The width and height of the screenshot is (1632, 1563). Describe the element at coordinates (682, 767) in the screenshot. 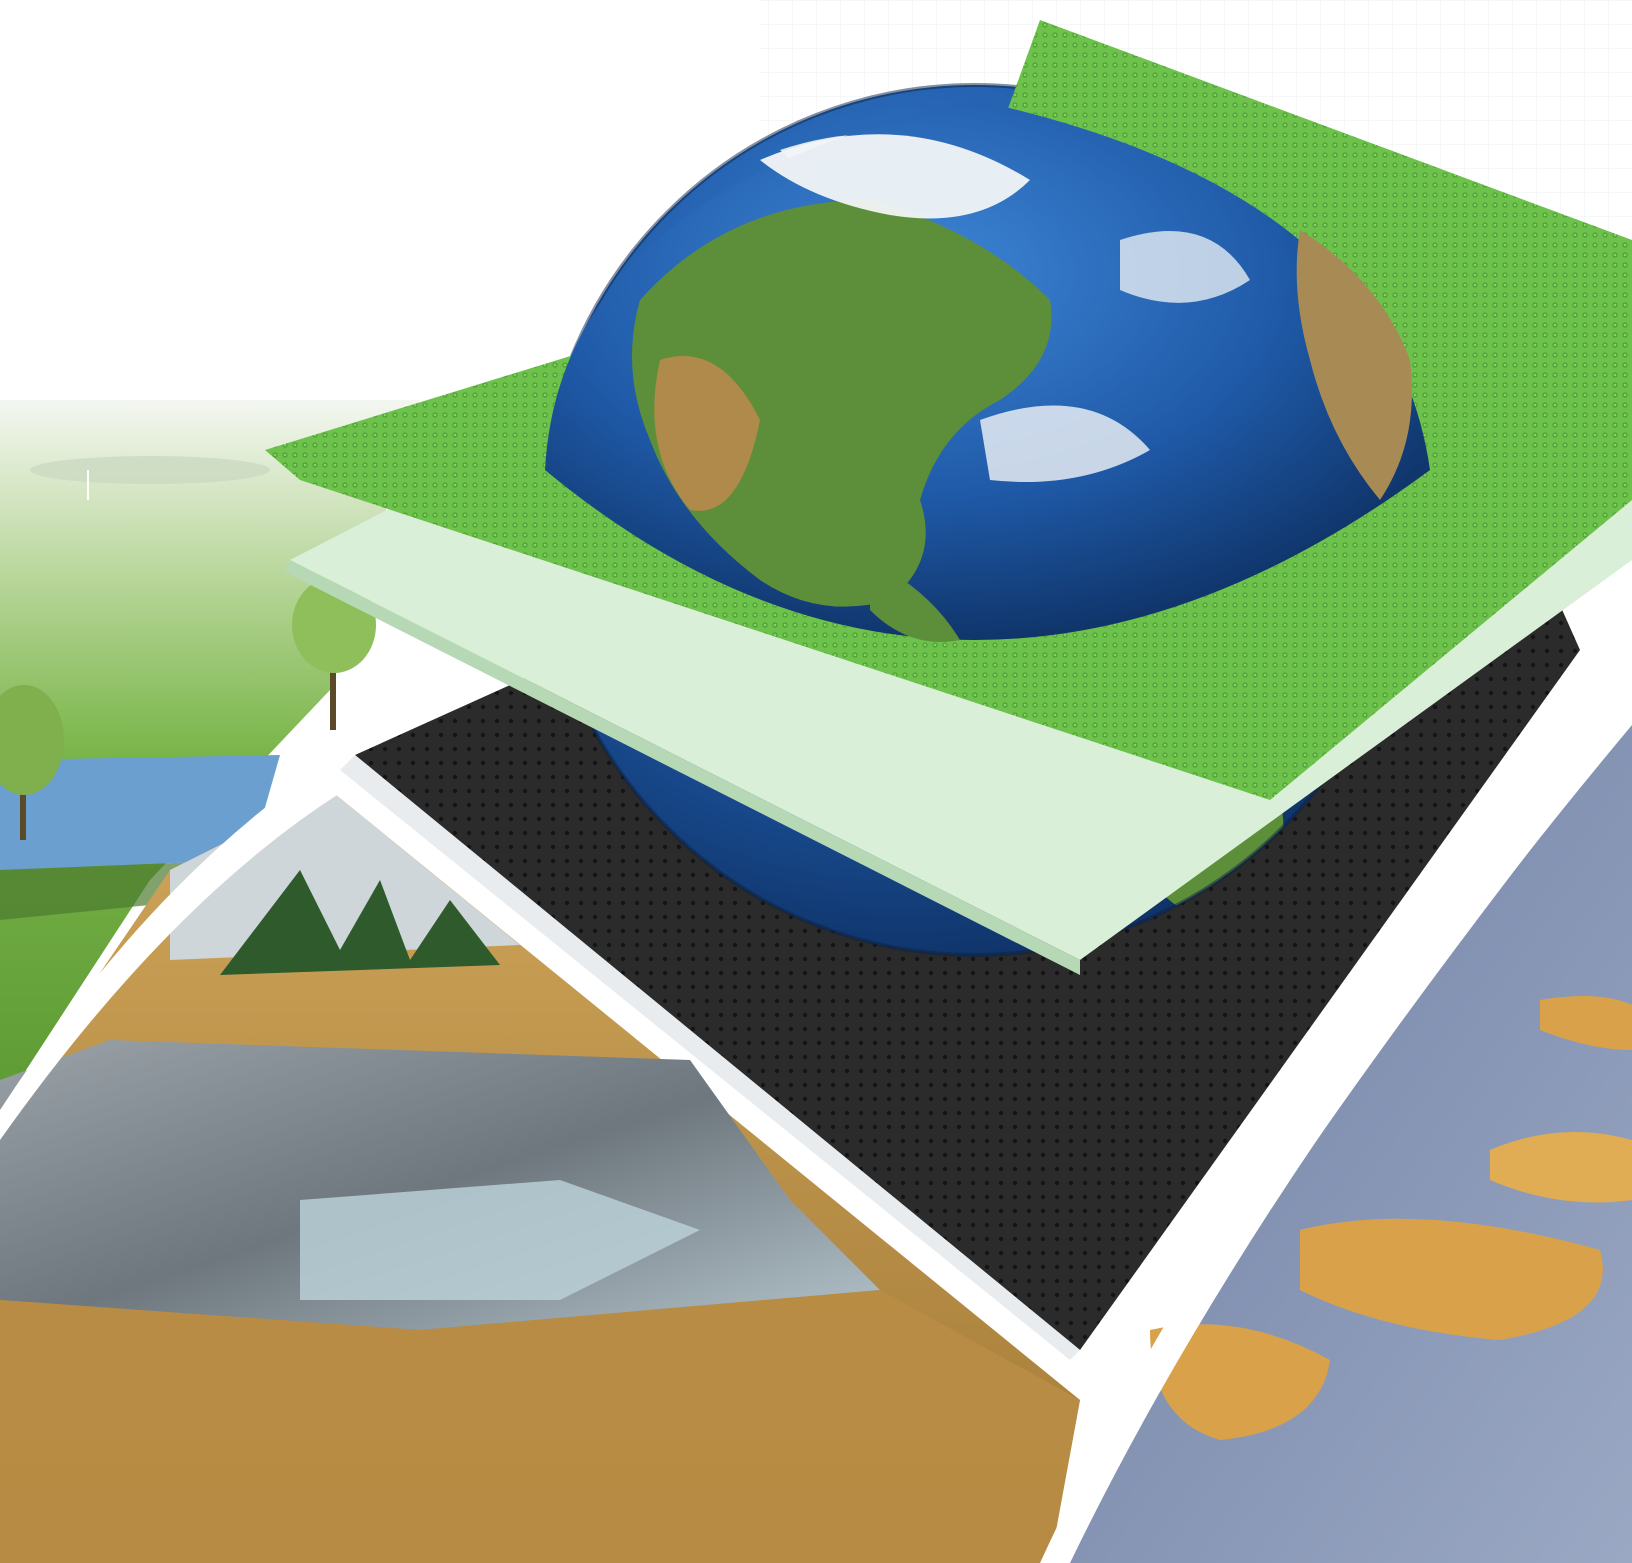

I see `geotextile-edge` at that location.